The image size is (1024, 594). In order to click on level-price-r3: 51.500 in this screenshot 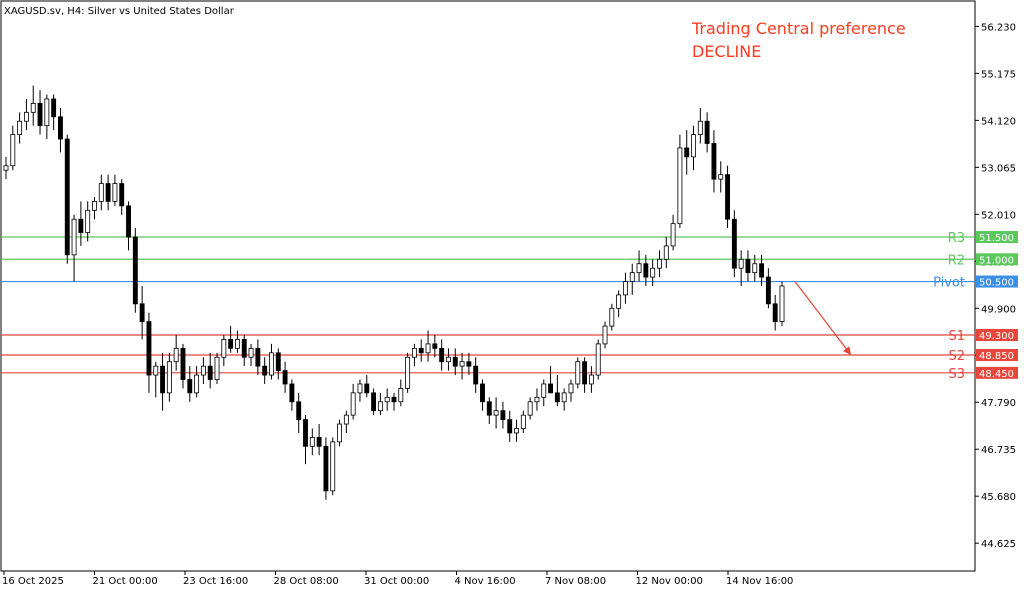, I will do `click(996, 238)`.